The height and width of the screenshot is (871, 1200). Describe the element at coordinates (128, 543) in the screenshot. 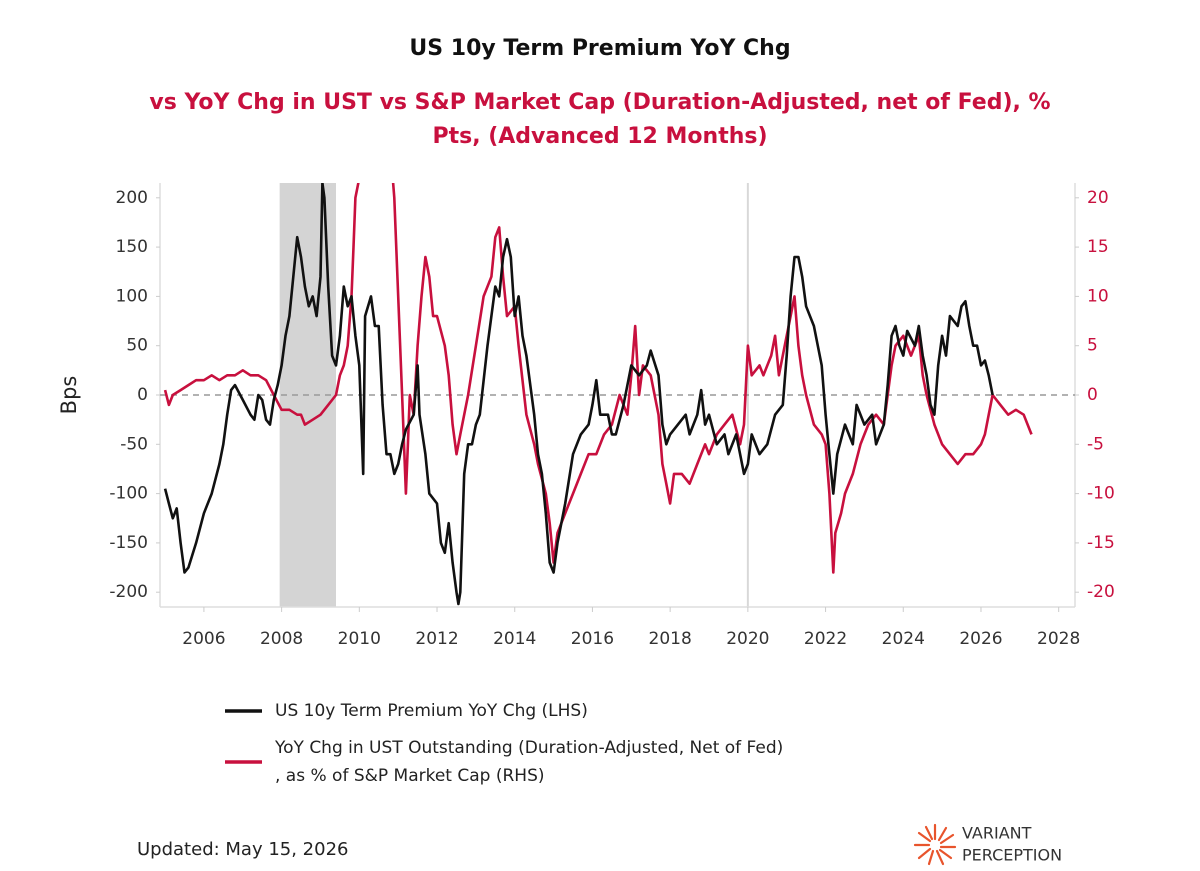

I see `y-tick-label: -150` at that location.